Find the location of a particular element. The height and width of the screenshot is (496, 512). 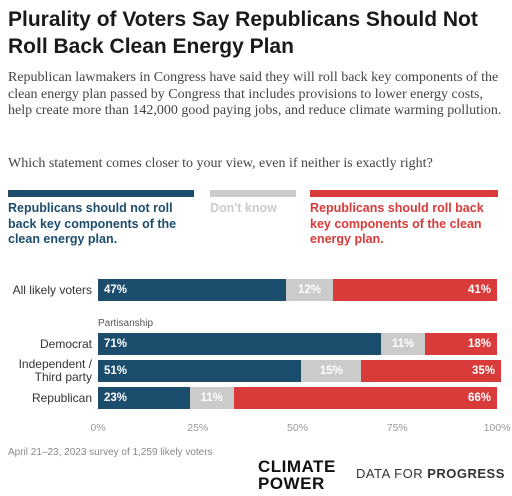

value-label: 66% is located at coordinates (479, 398).